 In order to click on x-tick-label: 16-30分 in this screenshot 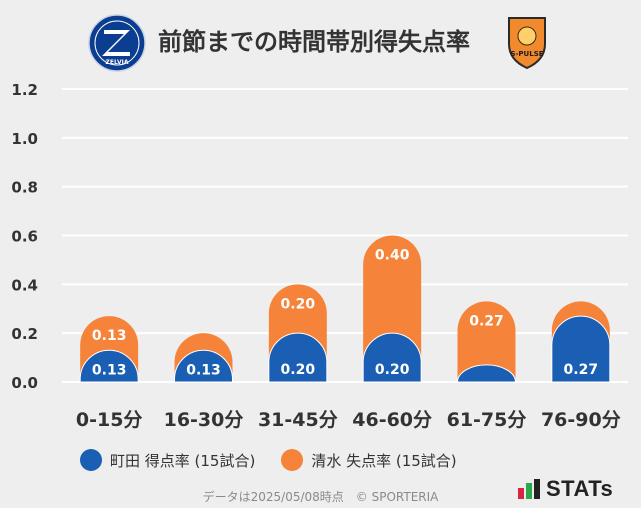, I will do `click(204, 420)`.